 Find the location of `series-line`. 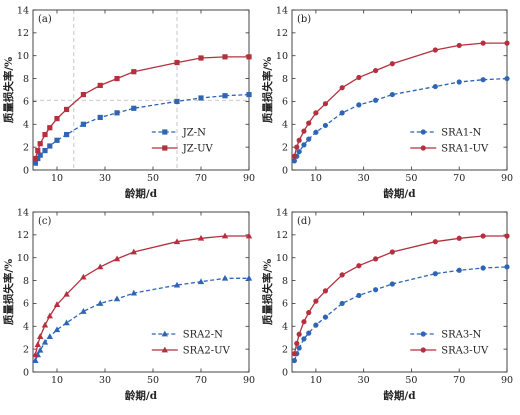

series-line is located at coordinates (400, 99).